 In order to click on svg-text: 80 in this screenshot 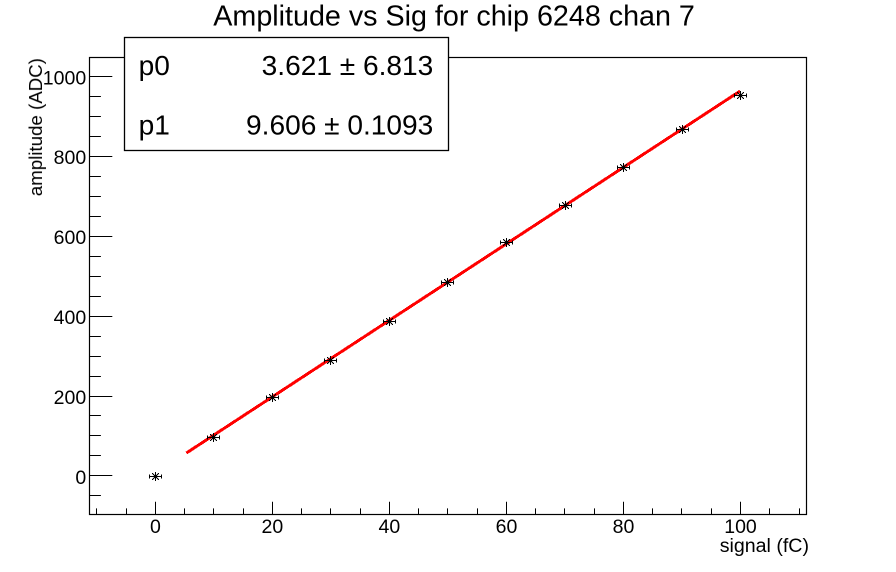, I will do `click(624, 527)`.